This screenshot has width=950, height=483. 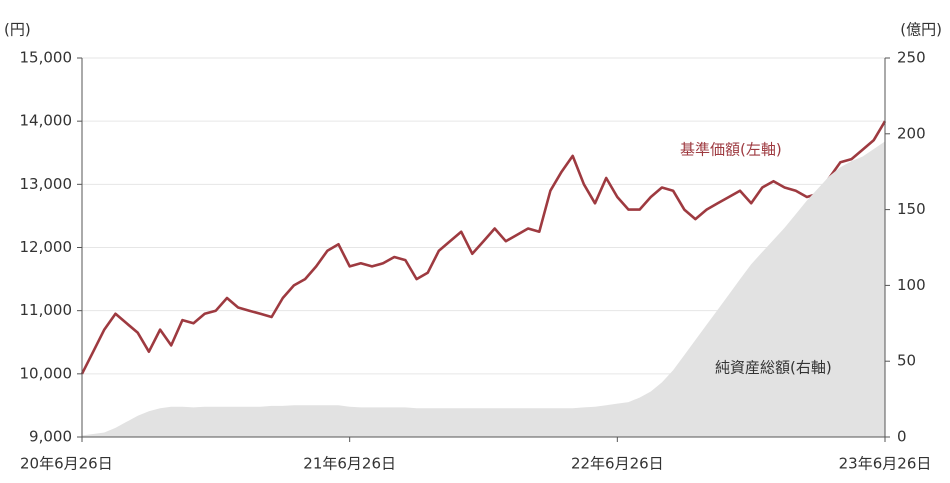 What do you see at coordinates (17, 30) in the screenshot?
I see `y-unit: (円)` at bounding box center [17, 30].